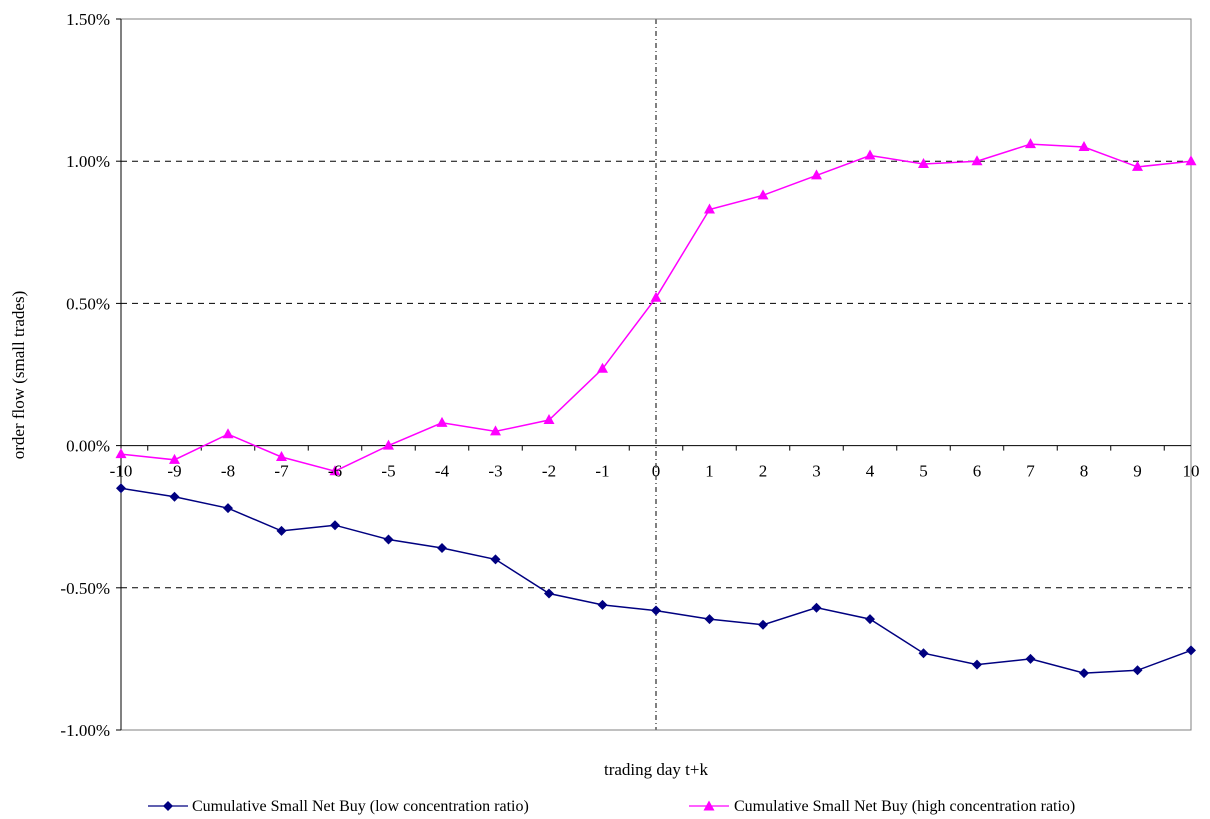 Image resolution: width=1210 pixels, height=819 pixels. I want to click on y-tick-label: 0.50%, so click(88, 303).